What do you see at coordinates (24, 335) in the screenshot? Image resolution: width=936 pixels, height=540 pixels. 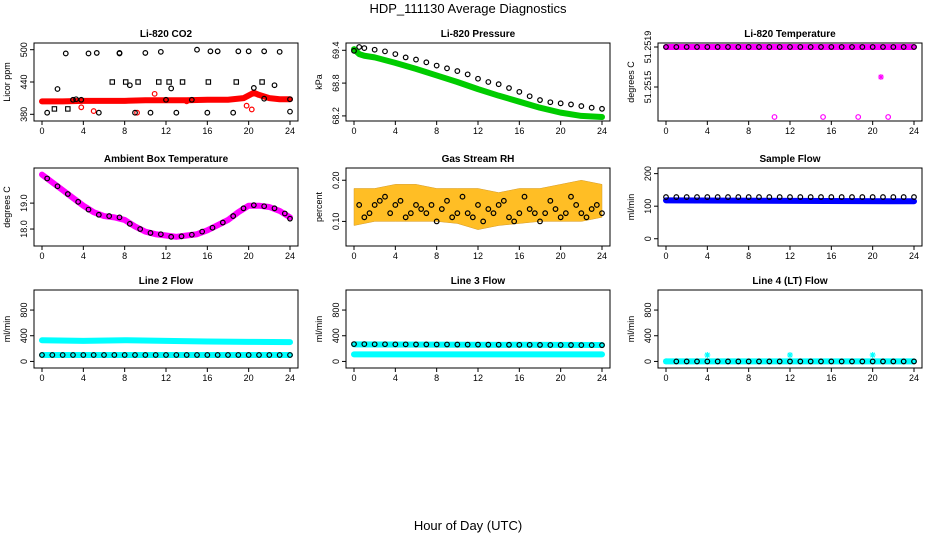 I see `y-tick-label: 400` at bounding box center [24, 335].